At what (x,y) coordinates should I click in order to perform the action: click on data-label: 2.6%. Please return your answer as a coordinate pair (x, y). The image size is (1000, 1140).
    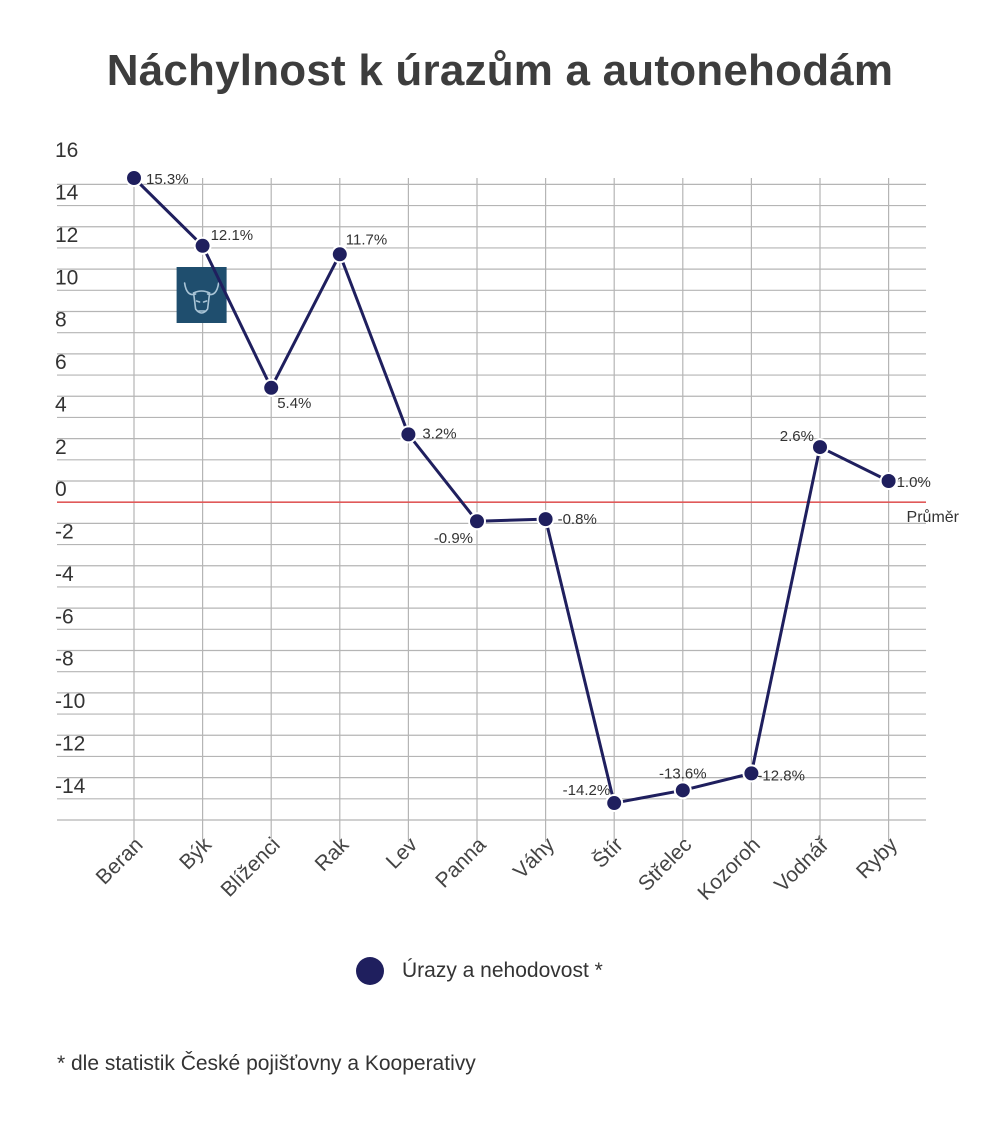
    Looking at the image, I should click on (797, 436).